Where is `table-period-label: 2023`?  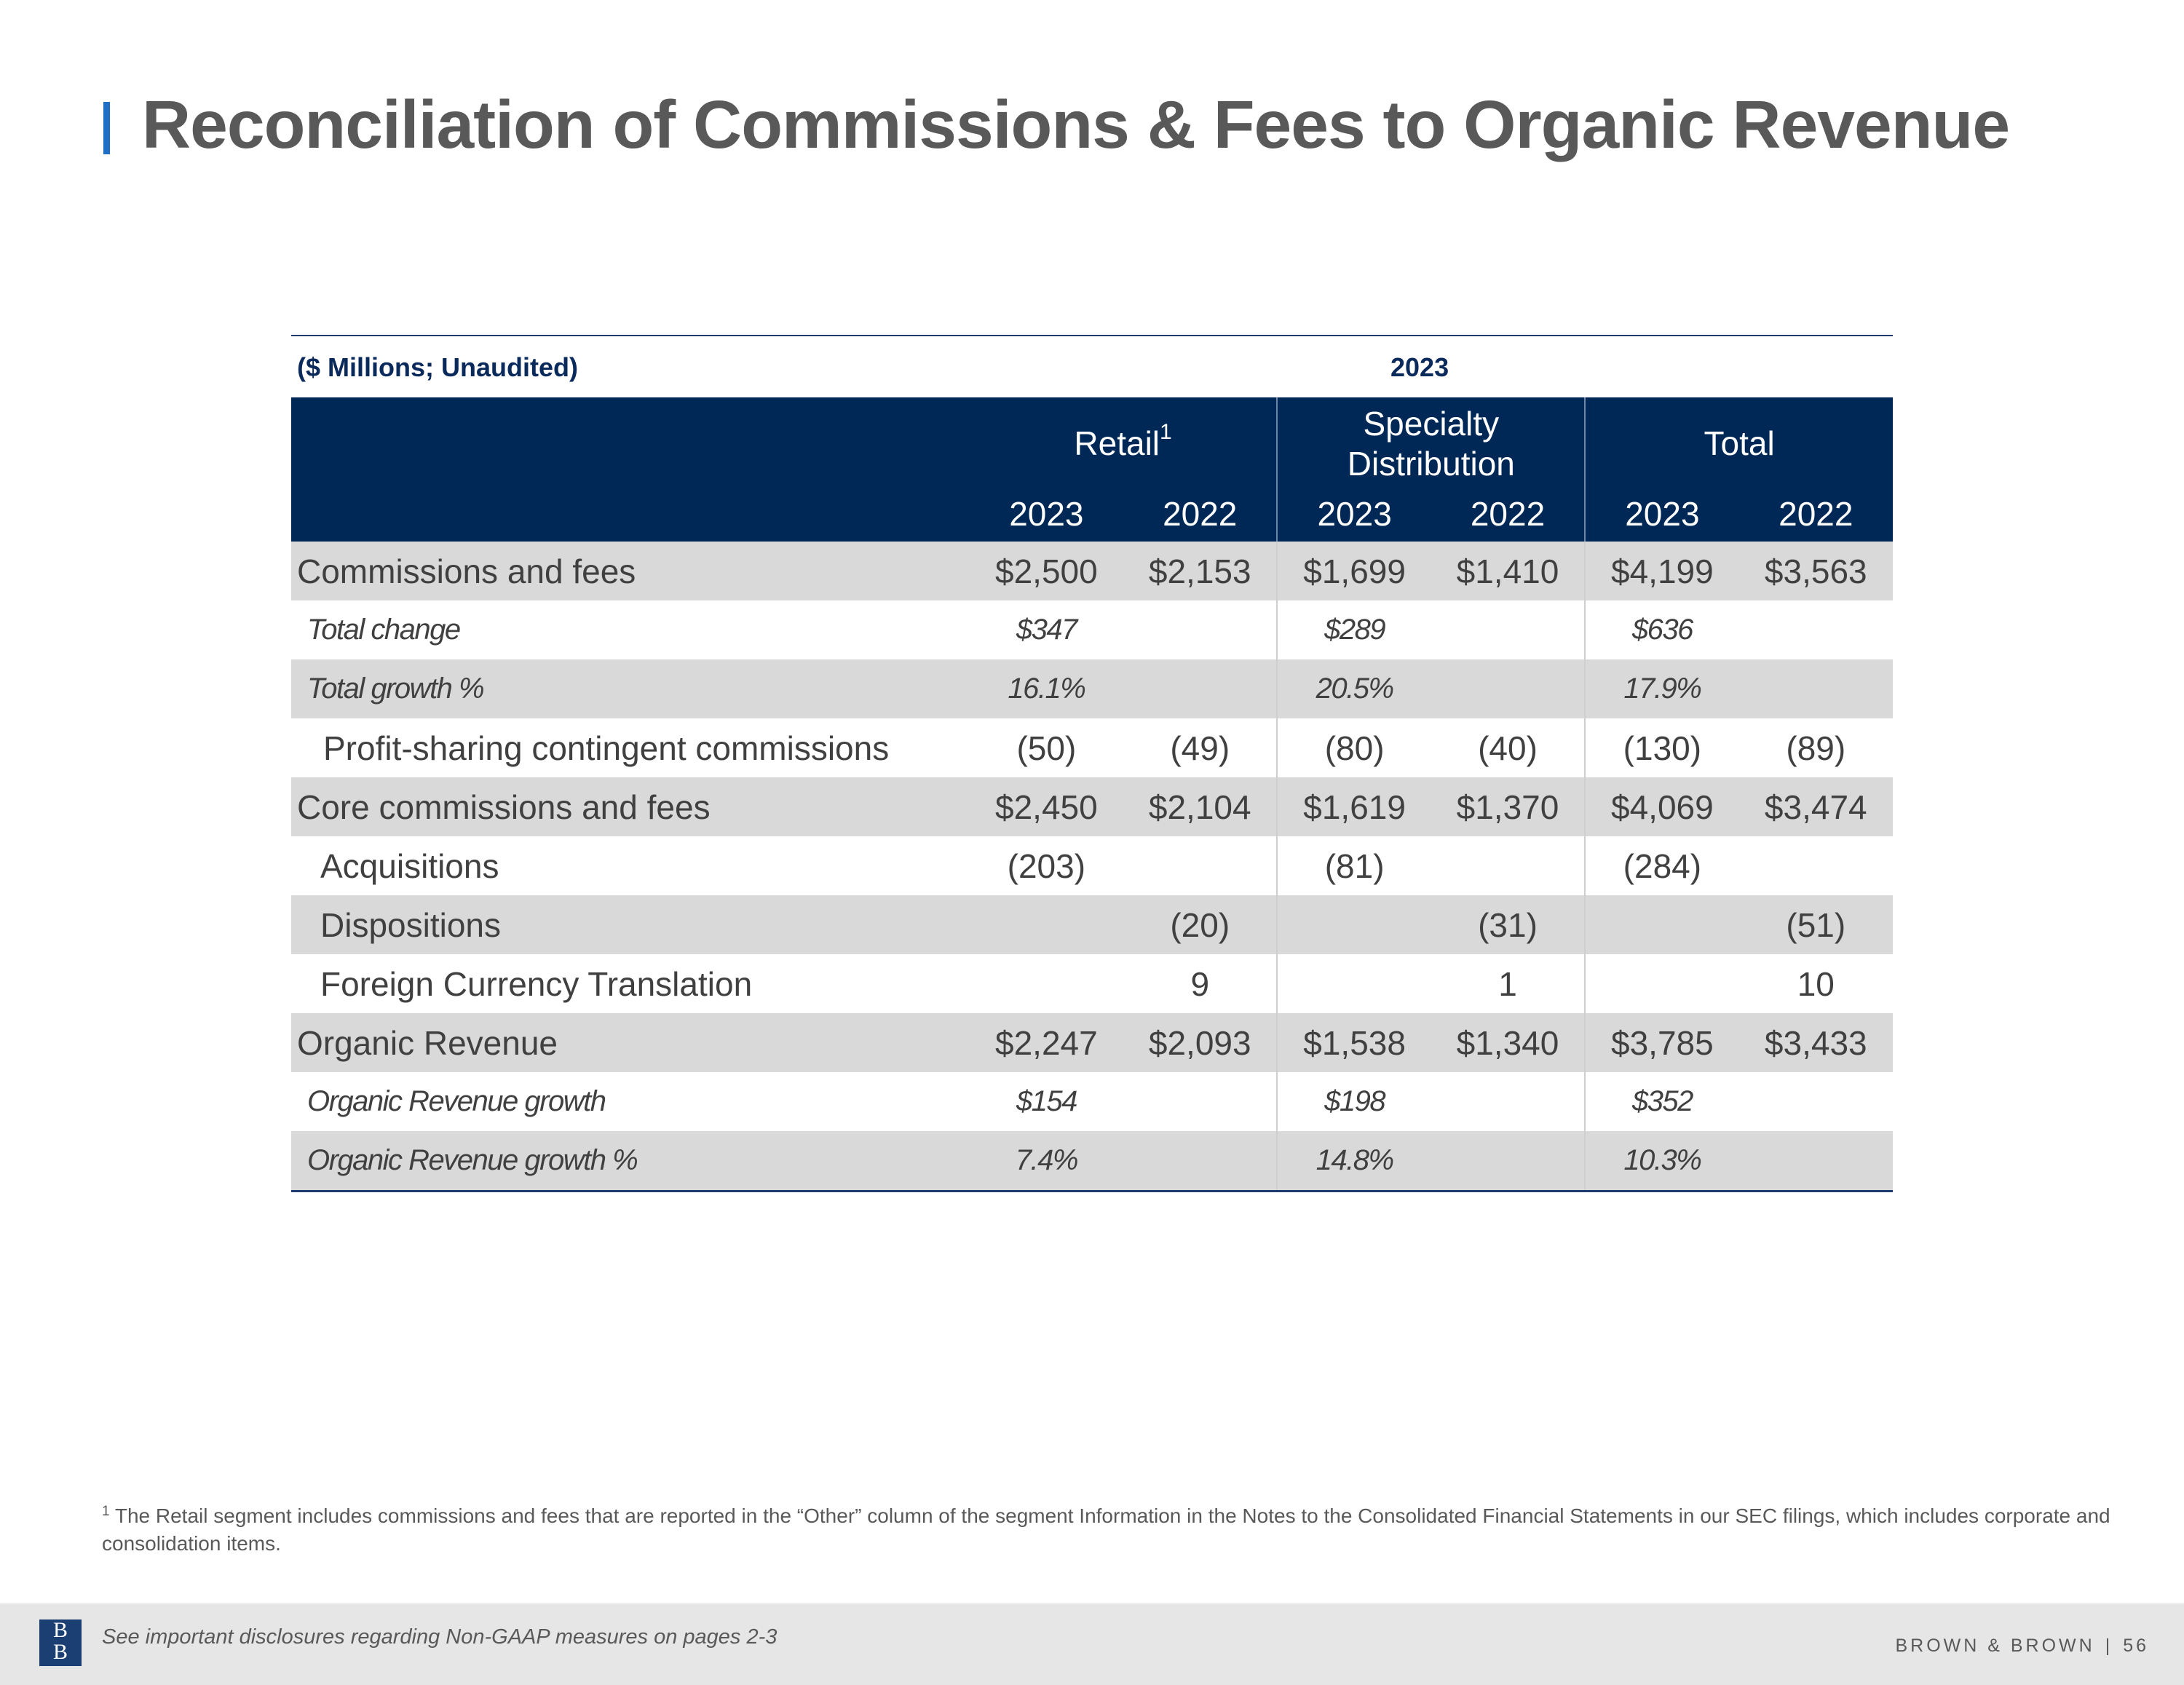 table-period-label: 2023 is located at coordinates (1419, 367).